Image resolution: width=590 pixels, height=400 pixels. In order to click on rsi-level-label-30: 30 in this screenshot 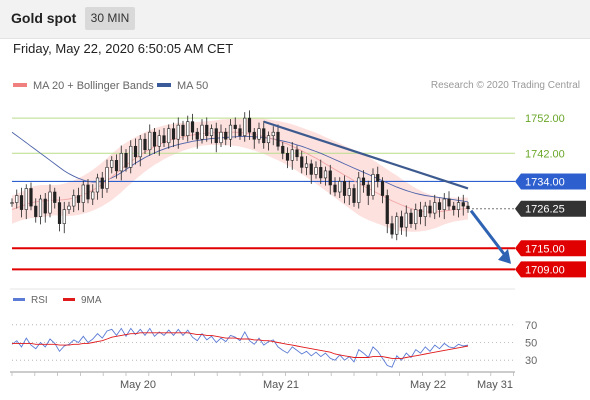, I will do `click(531, 361)`.